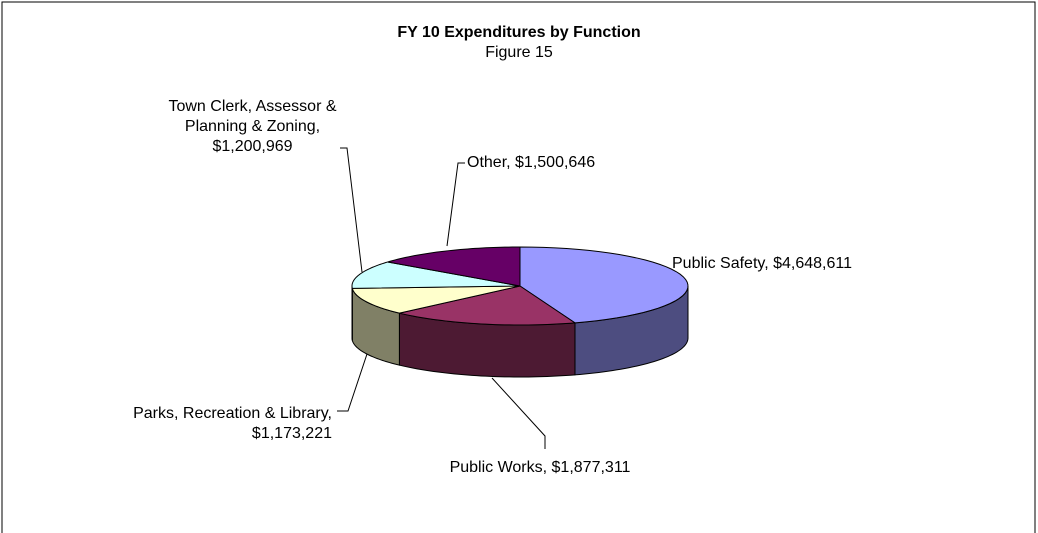 The height and width of the screenshot is (533, 1038). What do you see at coordinates (252, 146) in the screenshot?
I see `value-label: $1,200,969` at bounding box center [252, 146].